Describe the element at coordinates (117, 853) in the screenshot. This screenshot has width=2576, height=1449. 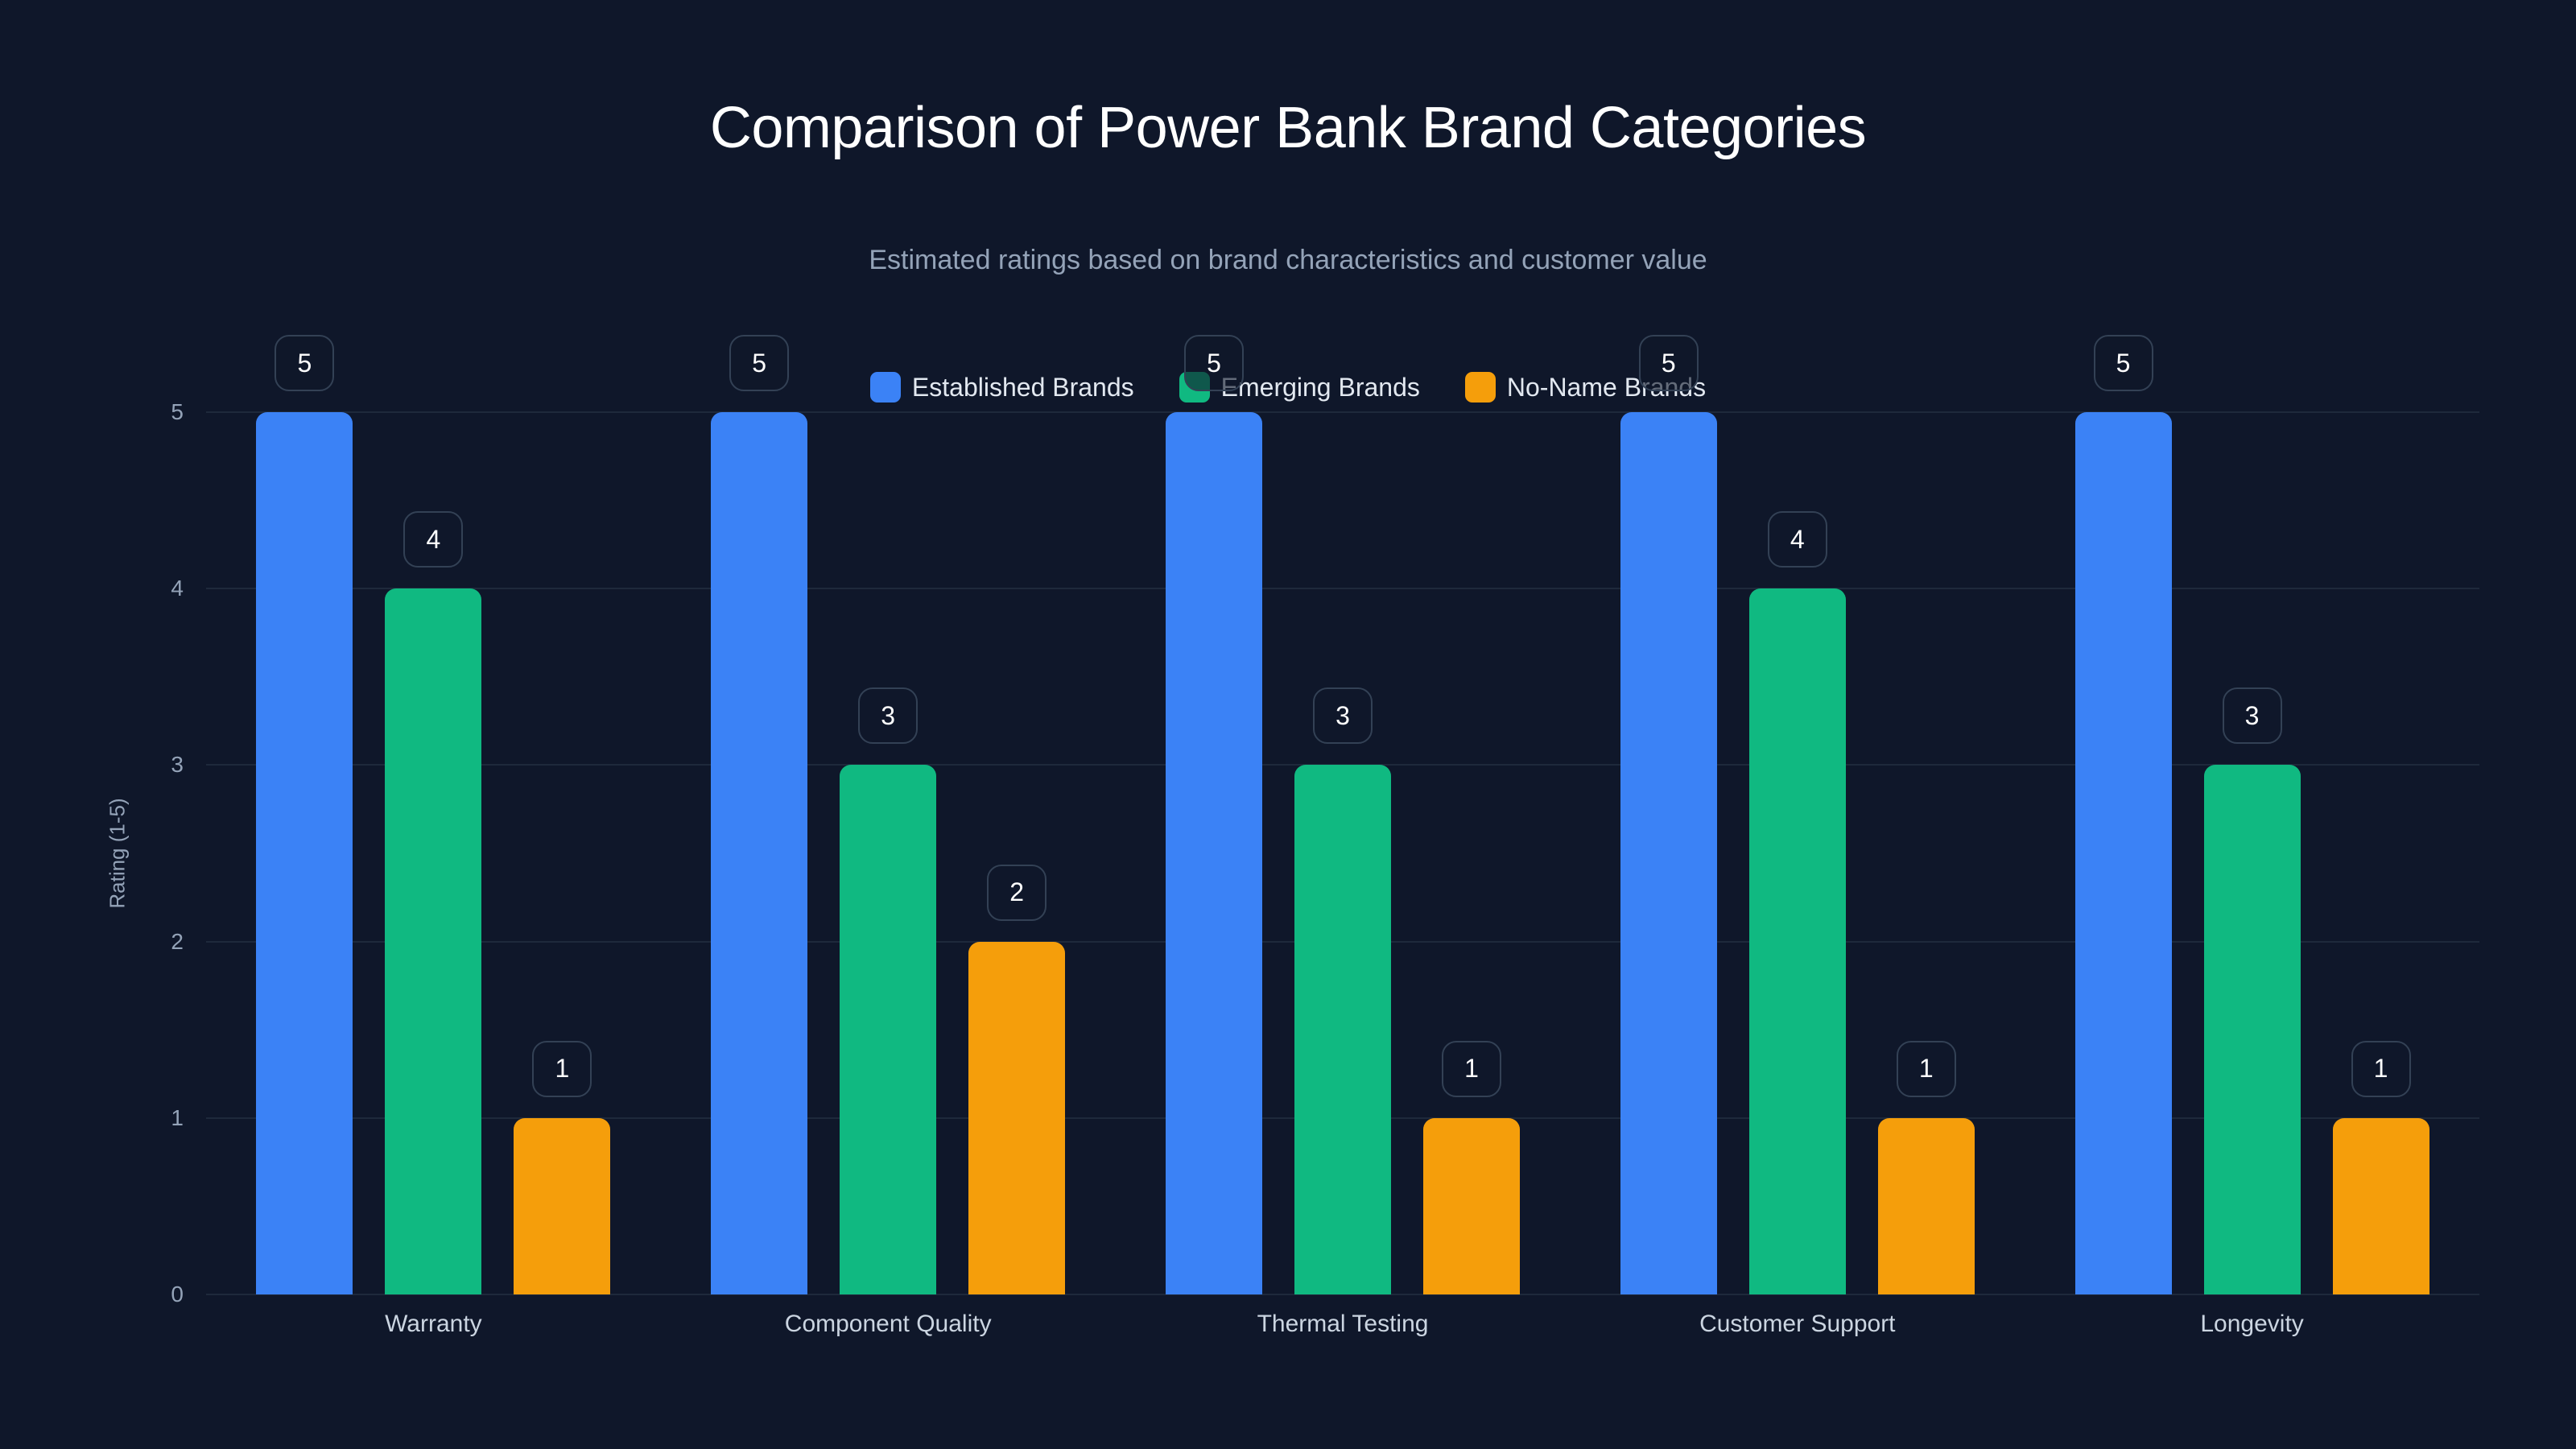
I see `y-axis-title: Rating (1-5)` at that location.